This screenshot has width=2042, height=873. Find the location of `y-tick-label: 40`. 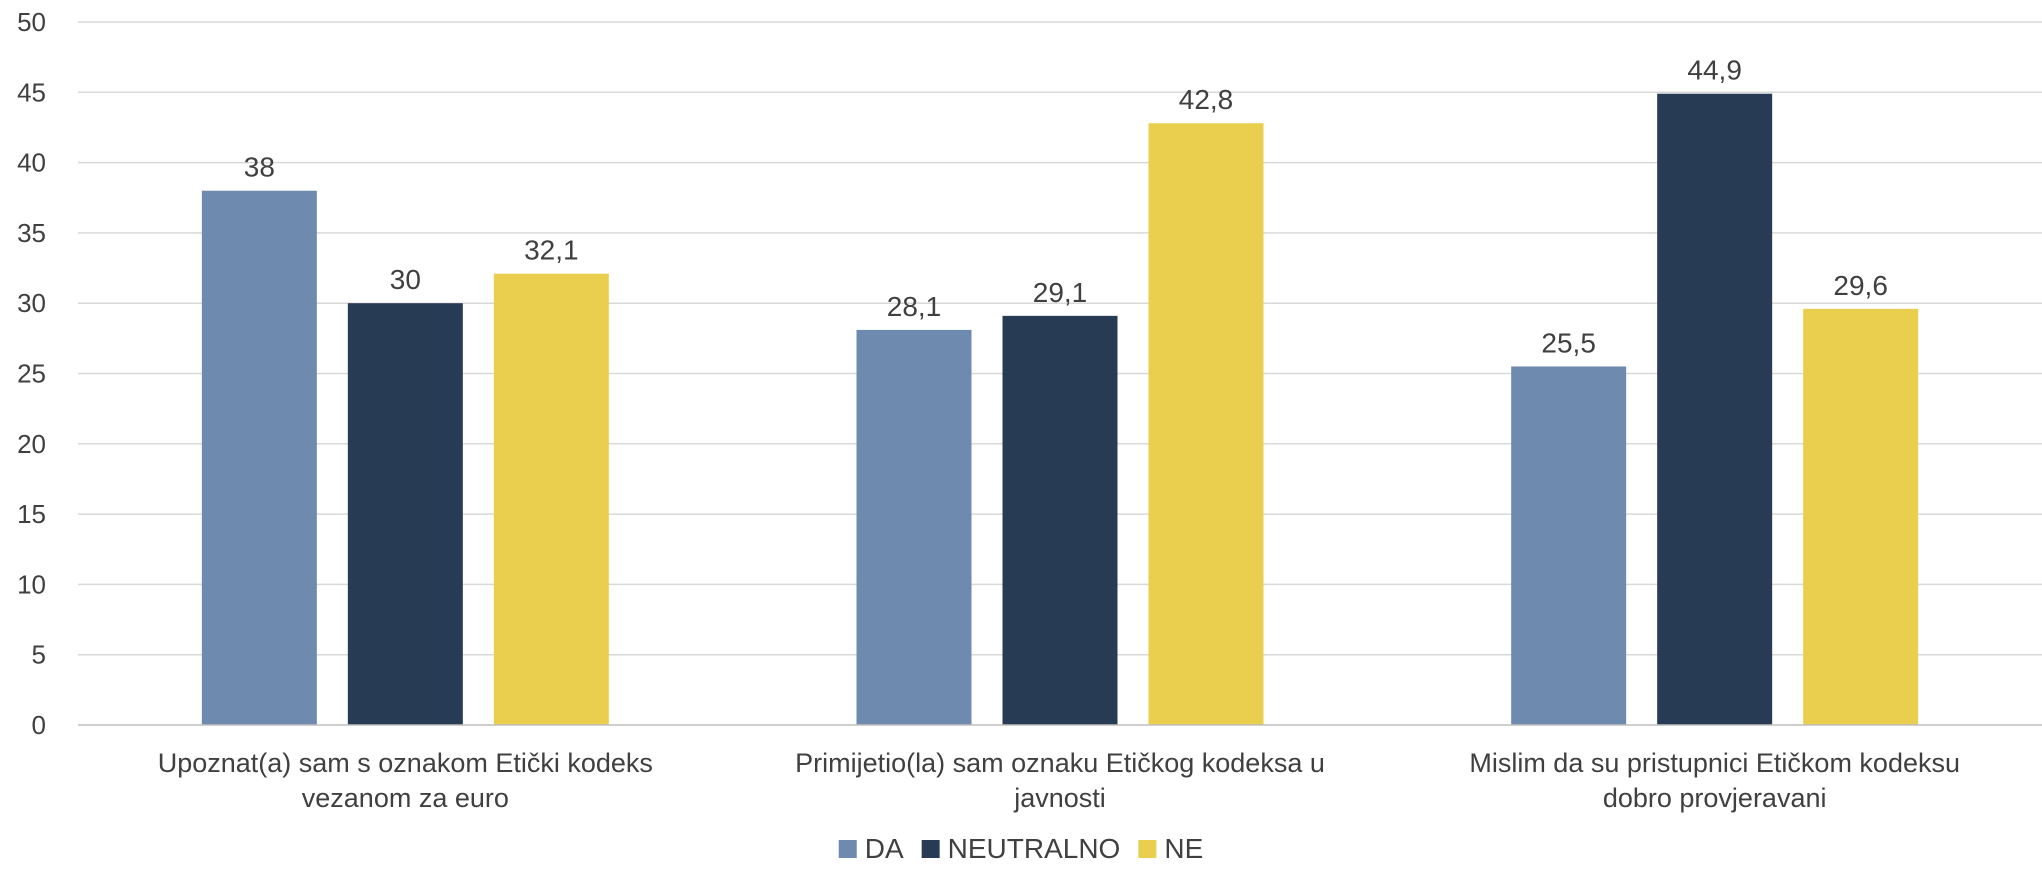

y-tick-label: 40 is located at coordinates (31, 163).